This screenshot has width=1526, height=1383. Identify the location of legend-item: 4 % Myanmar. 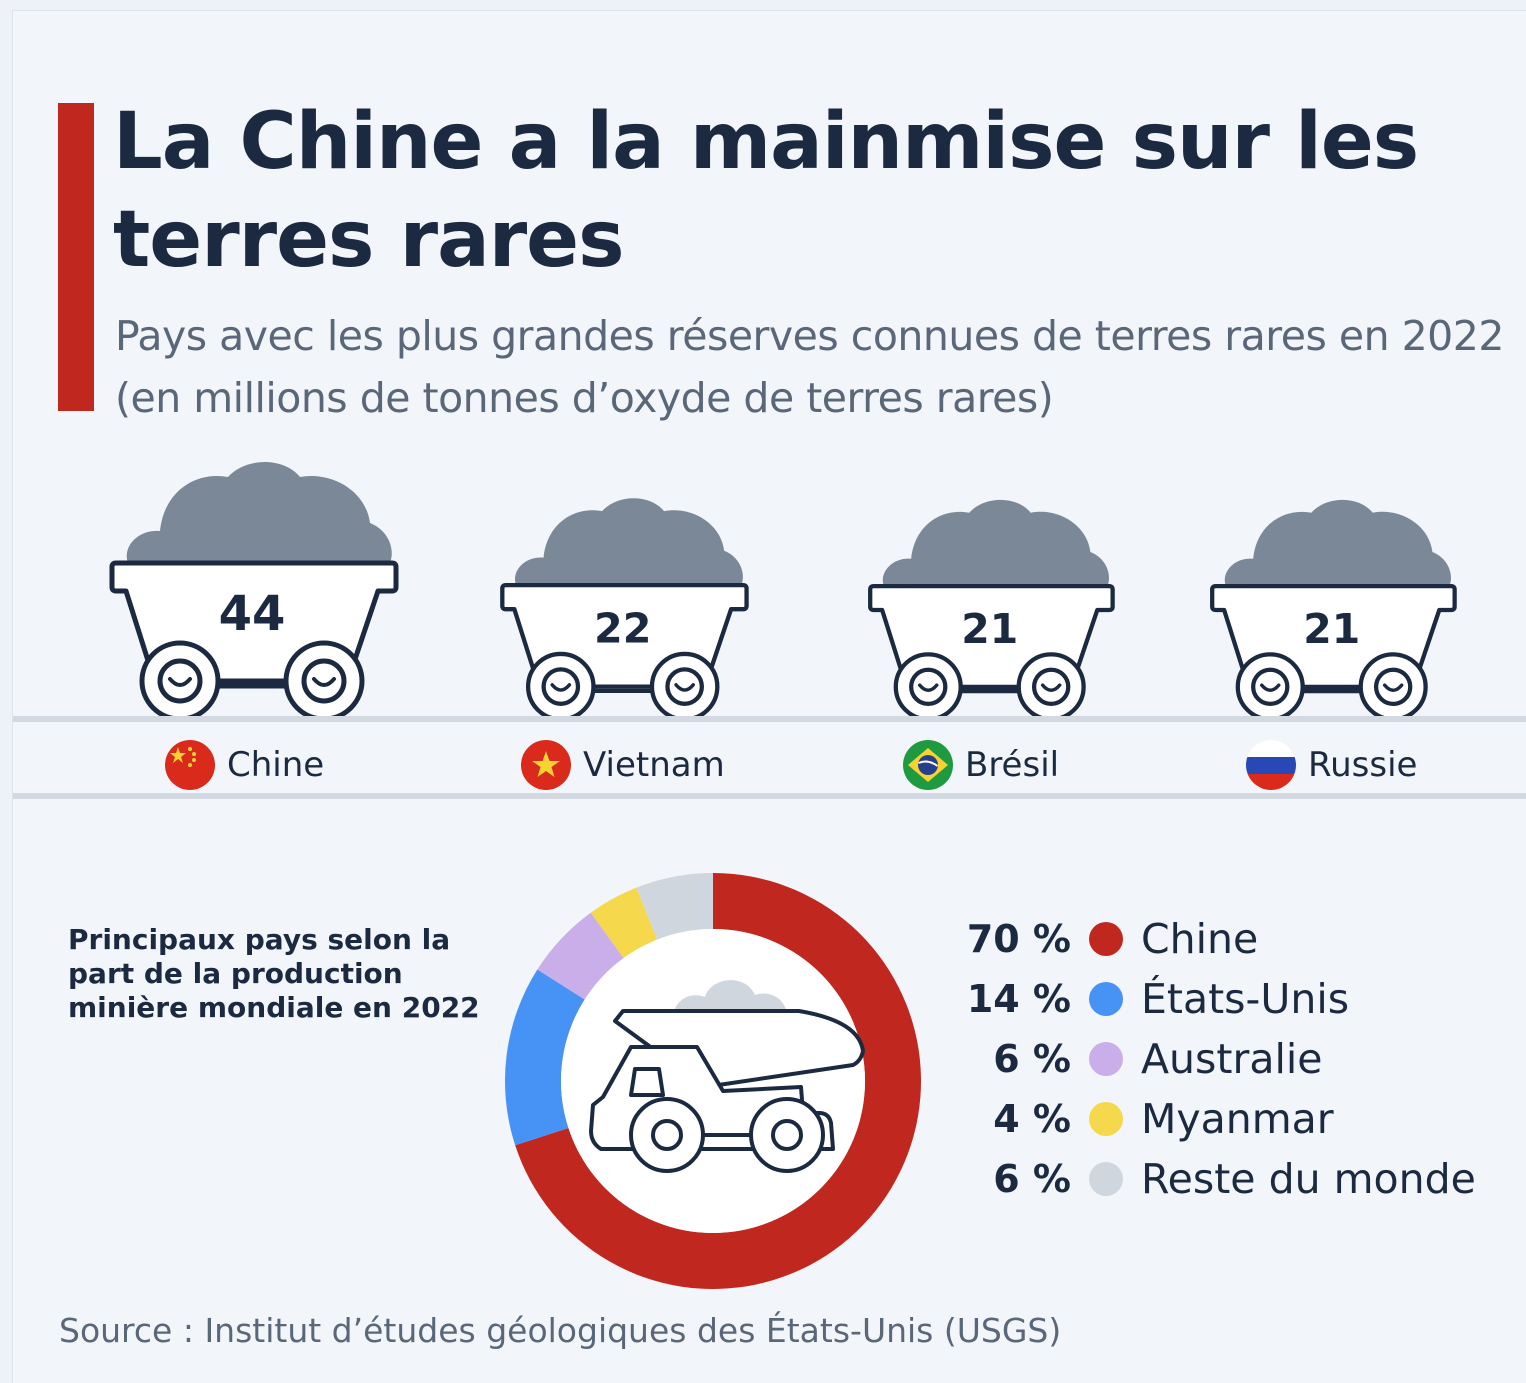
(1209, 1119).